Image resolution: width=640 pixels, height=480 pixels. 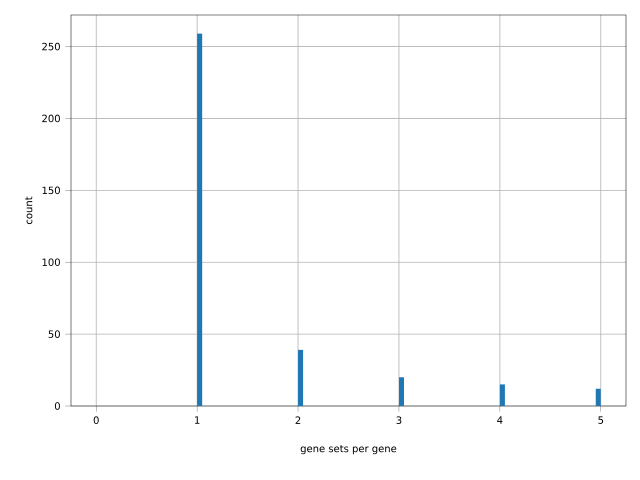 I want to click on y-tick-label: 100, so click(x=51, y=262).